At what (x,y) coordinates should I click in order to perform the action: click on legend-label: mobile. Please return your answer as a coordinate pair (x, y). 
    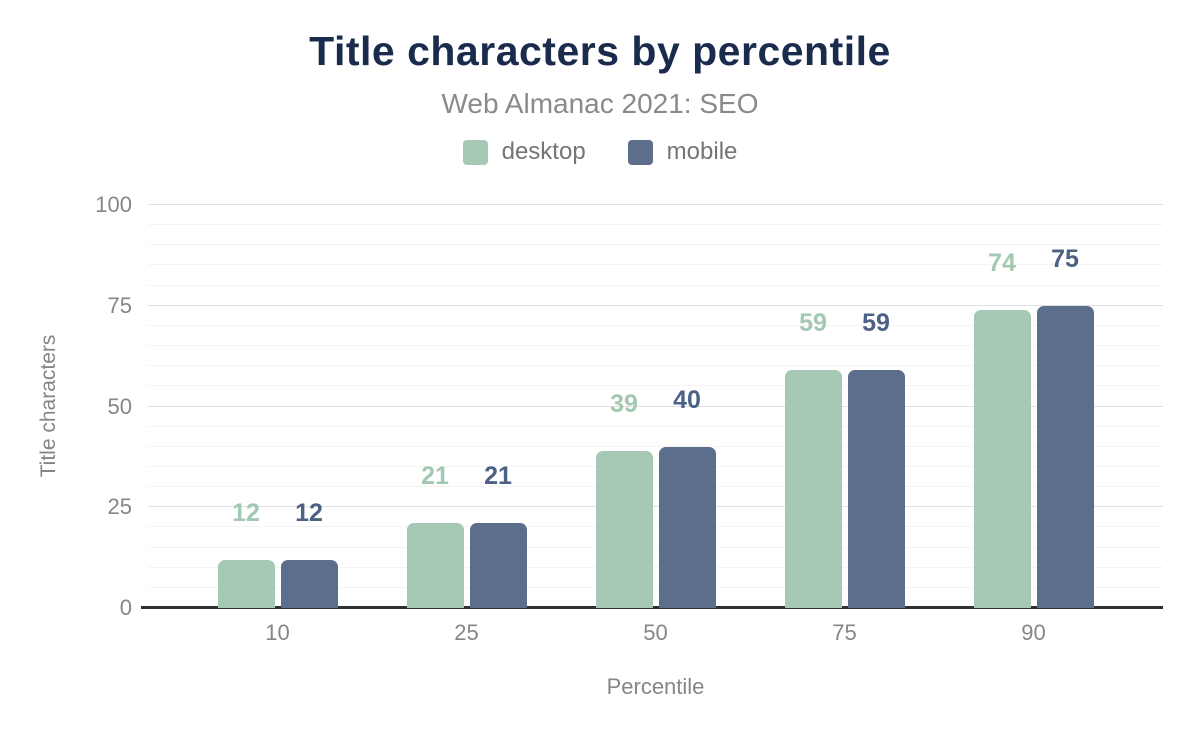
    Looking at the image, I should click on (702, 151).